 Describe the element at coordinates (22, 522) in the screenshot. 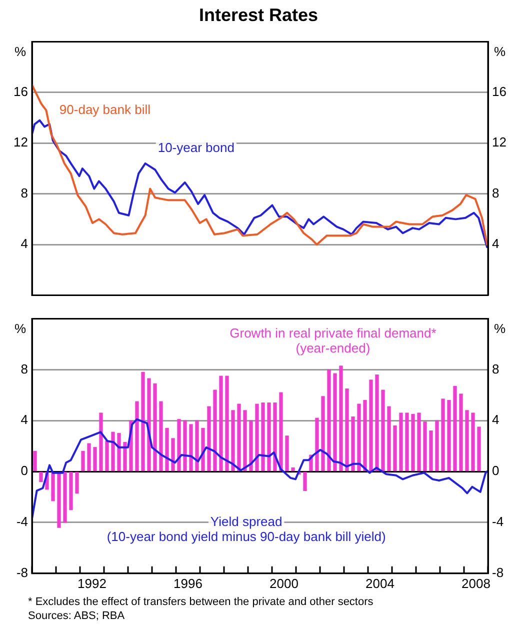

I see `y-tick-label: -4` at that location.